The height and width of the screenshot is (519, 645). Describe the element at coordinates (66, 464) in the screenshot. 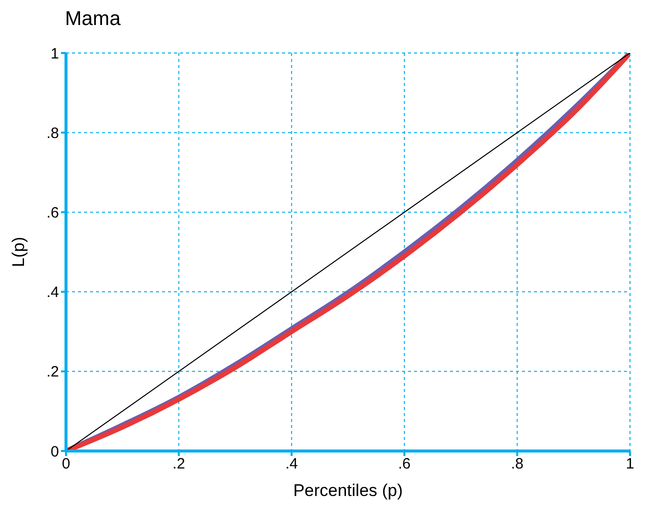

I see `x-tick-label: 0` at that location.